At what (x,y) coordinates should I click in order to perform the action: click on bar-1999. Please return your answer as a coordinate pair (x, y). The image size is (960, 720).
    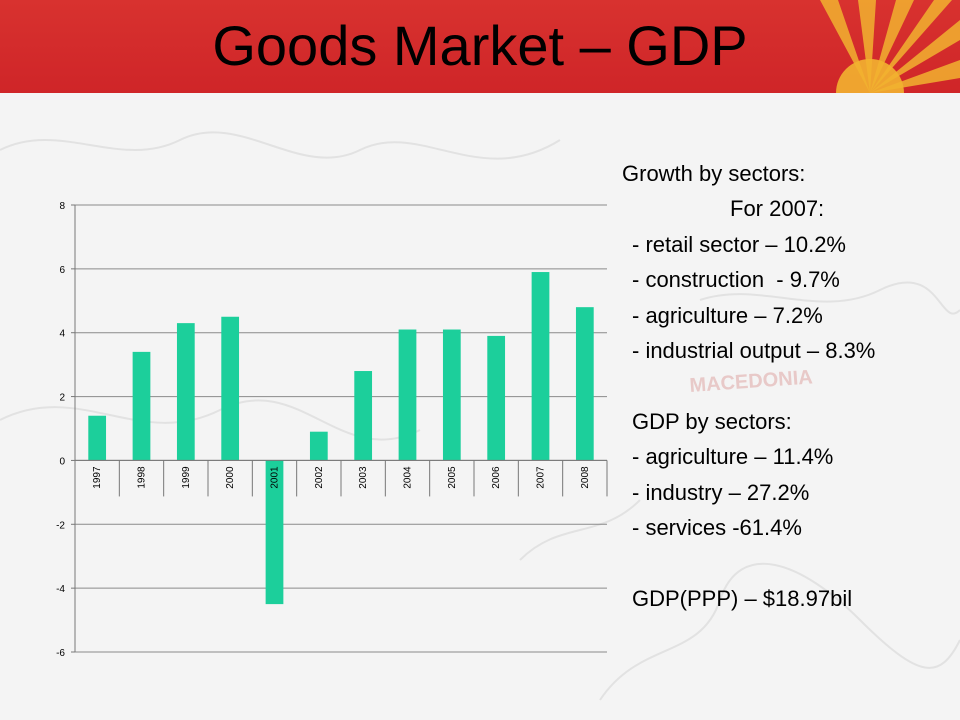
    Looking at the image, I should click on (185, 392).